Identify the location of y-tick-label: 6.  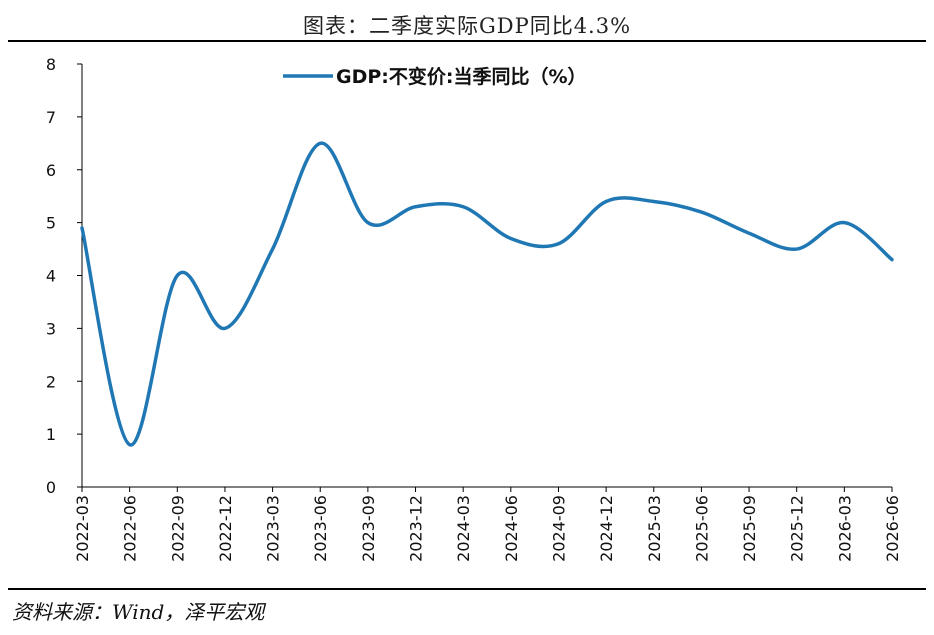
(51, 170).